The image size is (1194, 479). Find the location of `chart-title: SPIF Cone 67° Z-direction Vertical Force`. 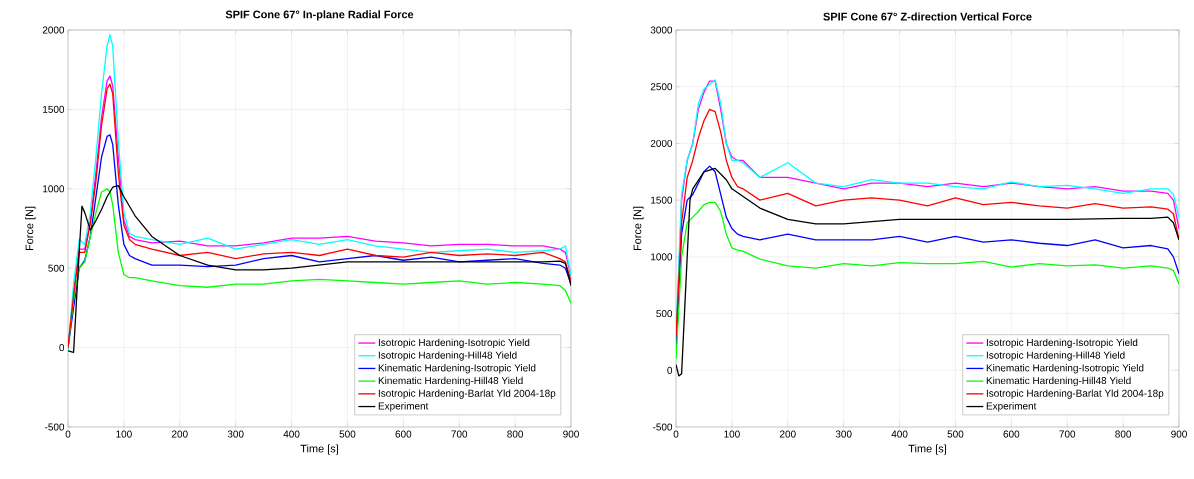

chart-title: SPIF Cone 67° Z-direction Vertical Force is located at coordinates (927, 16).